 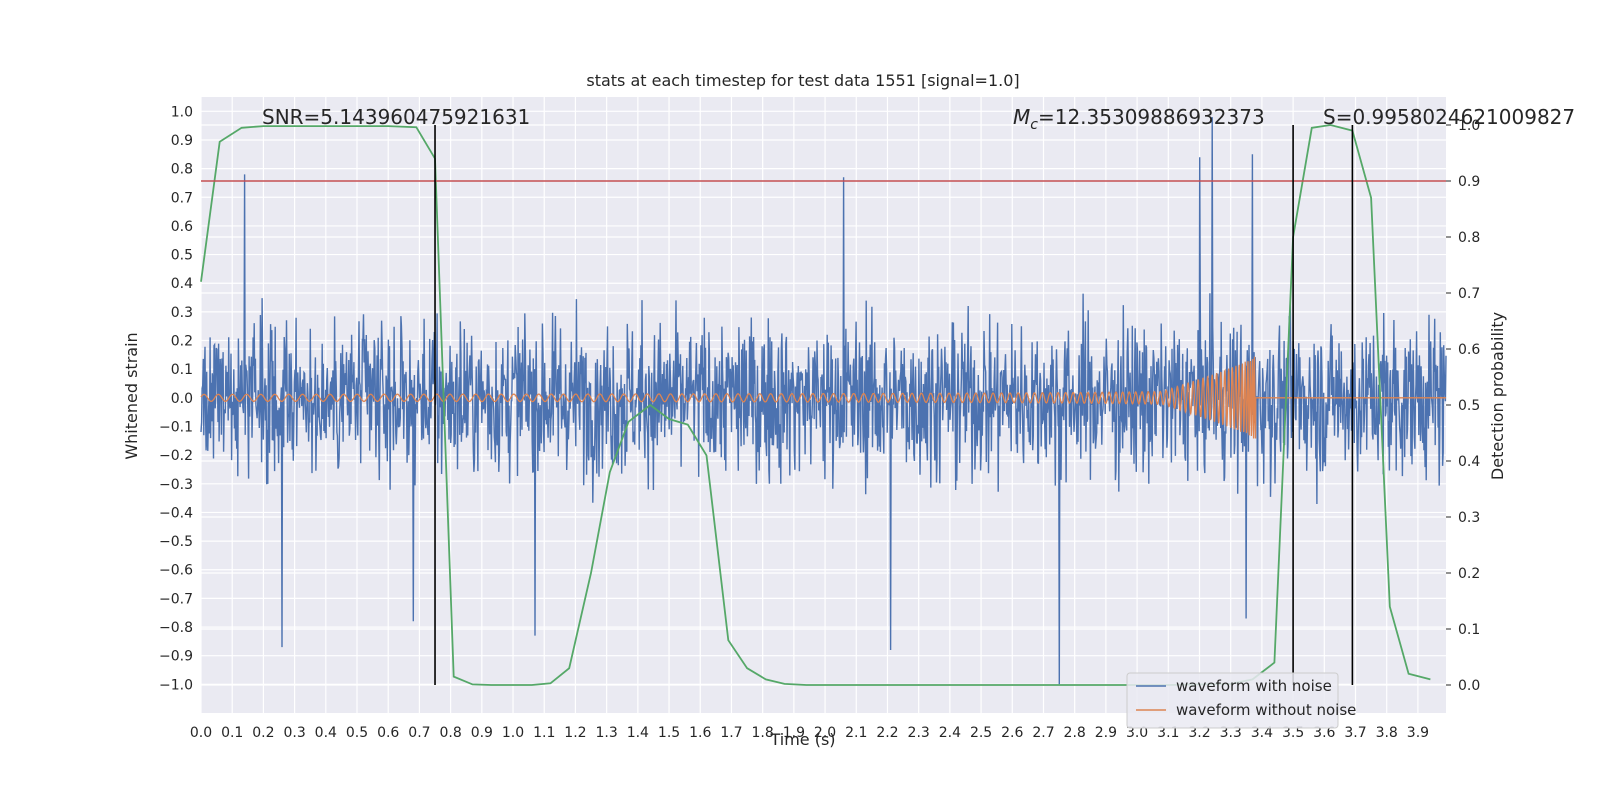 I want to click on x-tick-label: 2.0, so click(x=825, y=733).